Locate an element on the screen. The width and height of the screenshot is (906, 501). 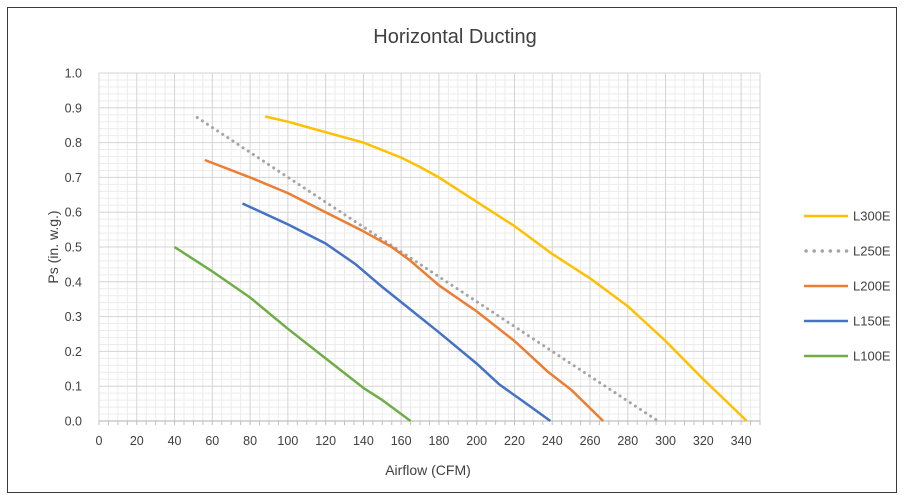
y-tick-label: 0.9 is located at coordinates (73, 108).